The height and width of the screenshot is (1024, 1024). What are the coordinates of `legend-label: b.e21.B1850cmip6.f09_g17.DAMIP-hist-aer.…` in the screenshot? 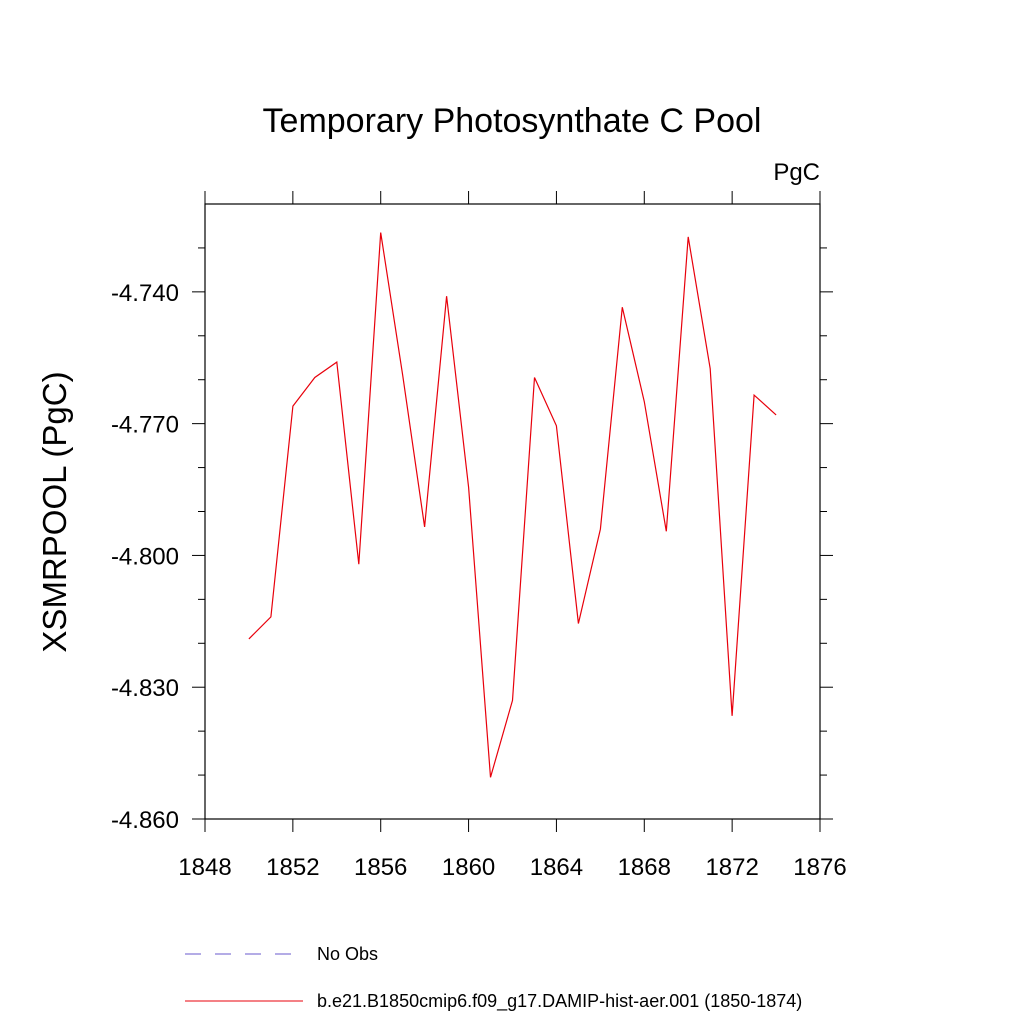 It's located at (559, 1001).